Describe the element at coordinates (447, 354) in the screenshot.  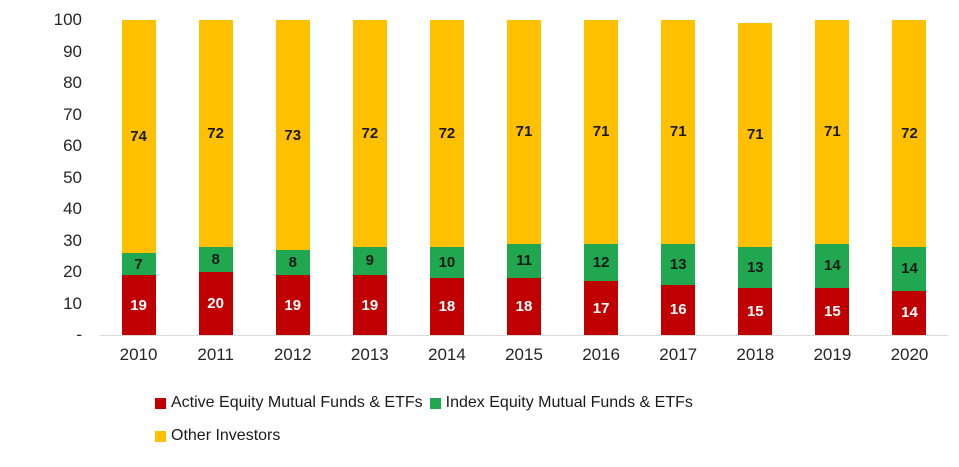
I see `x-axis-label: 2014` at that location.